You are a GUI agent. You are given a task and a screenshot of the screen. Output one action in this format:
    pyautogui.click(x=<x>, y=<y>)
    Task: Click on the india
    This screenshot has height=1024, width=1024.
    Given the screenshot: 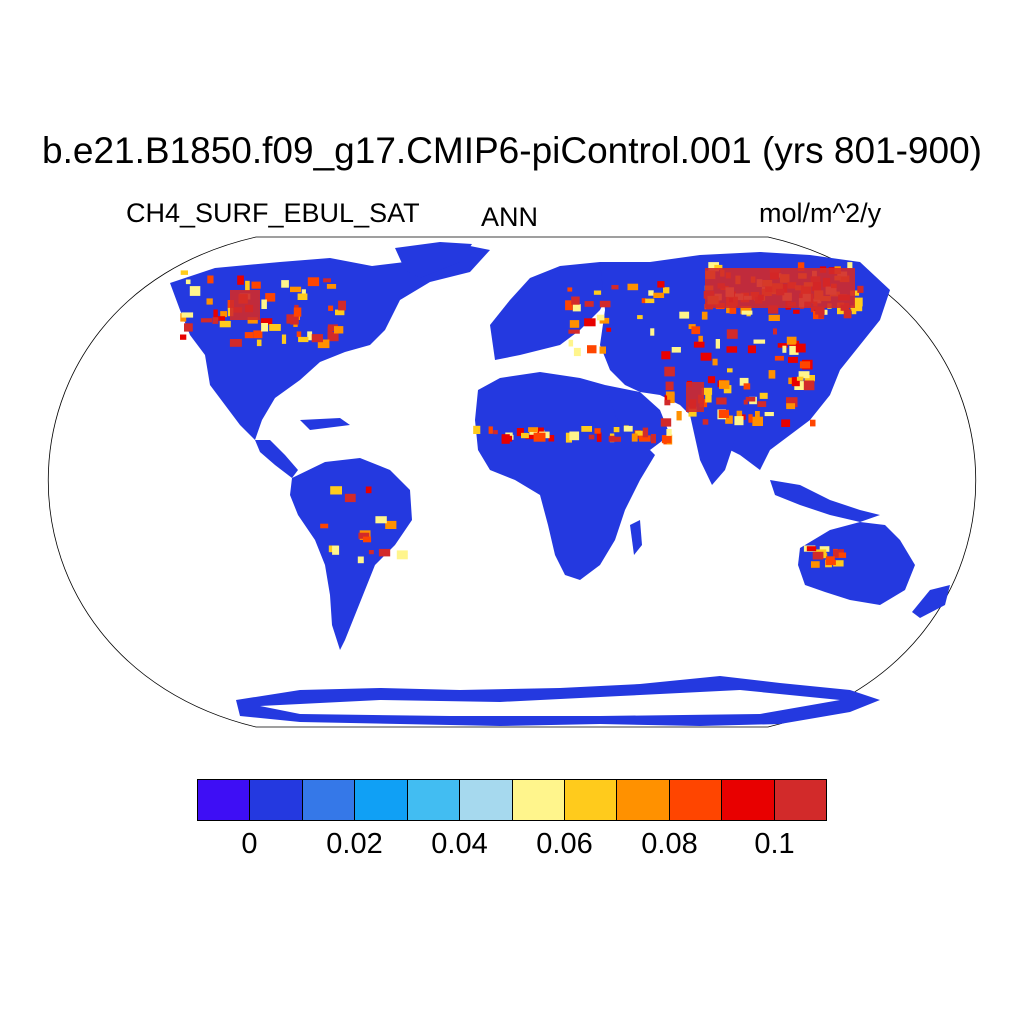 What is the action you would take?
    pyautogui.click(x=712, y=450)
    